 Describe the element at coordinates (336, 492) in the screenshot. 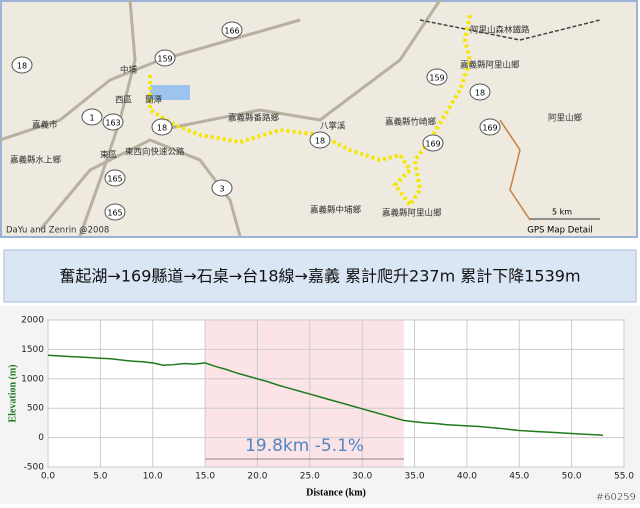

I see `x-axis-label: Distance (km)` at that location.